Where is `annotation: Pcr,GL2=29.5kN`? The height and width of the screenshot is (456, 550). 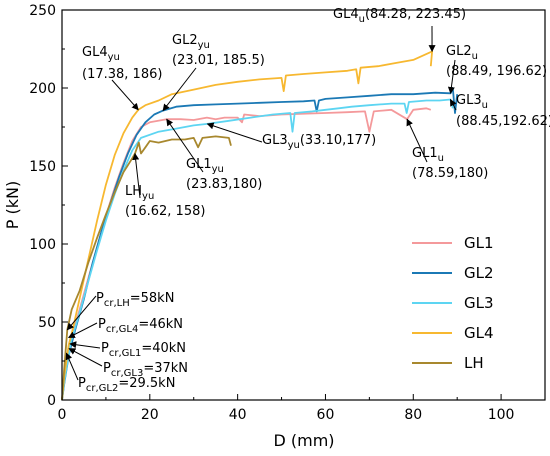 annotation: Pcr,GL2=29.5kN is located at coordinates (120, 373).